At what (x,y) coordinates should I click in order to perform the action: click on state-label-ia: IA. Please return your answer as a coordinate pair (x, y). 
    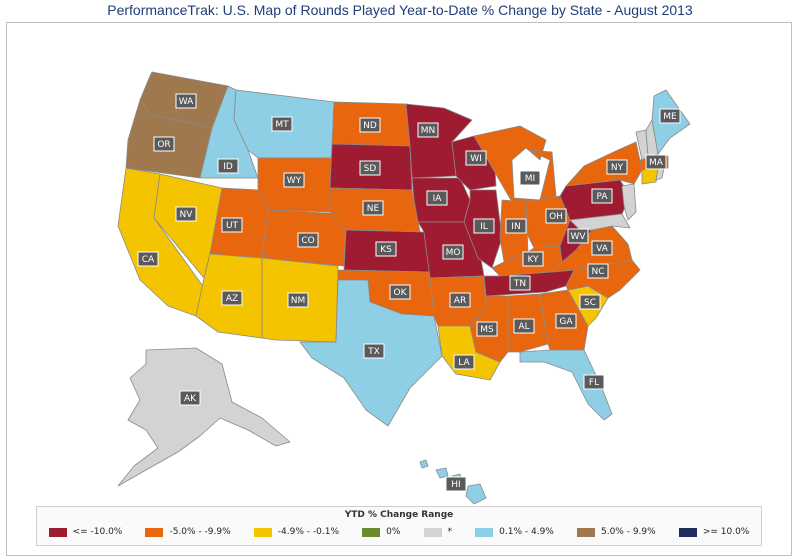
    Looking at the image, I should click on (437, 198).